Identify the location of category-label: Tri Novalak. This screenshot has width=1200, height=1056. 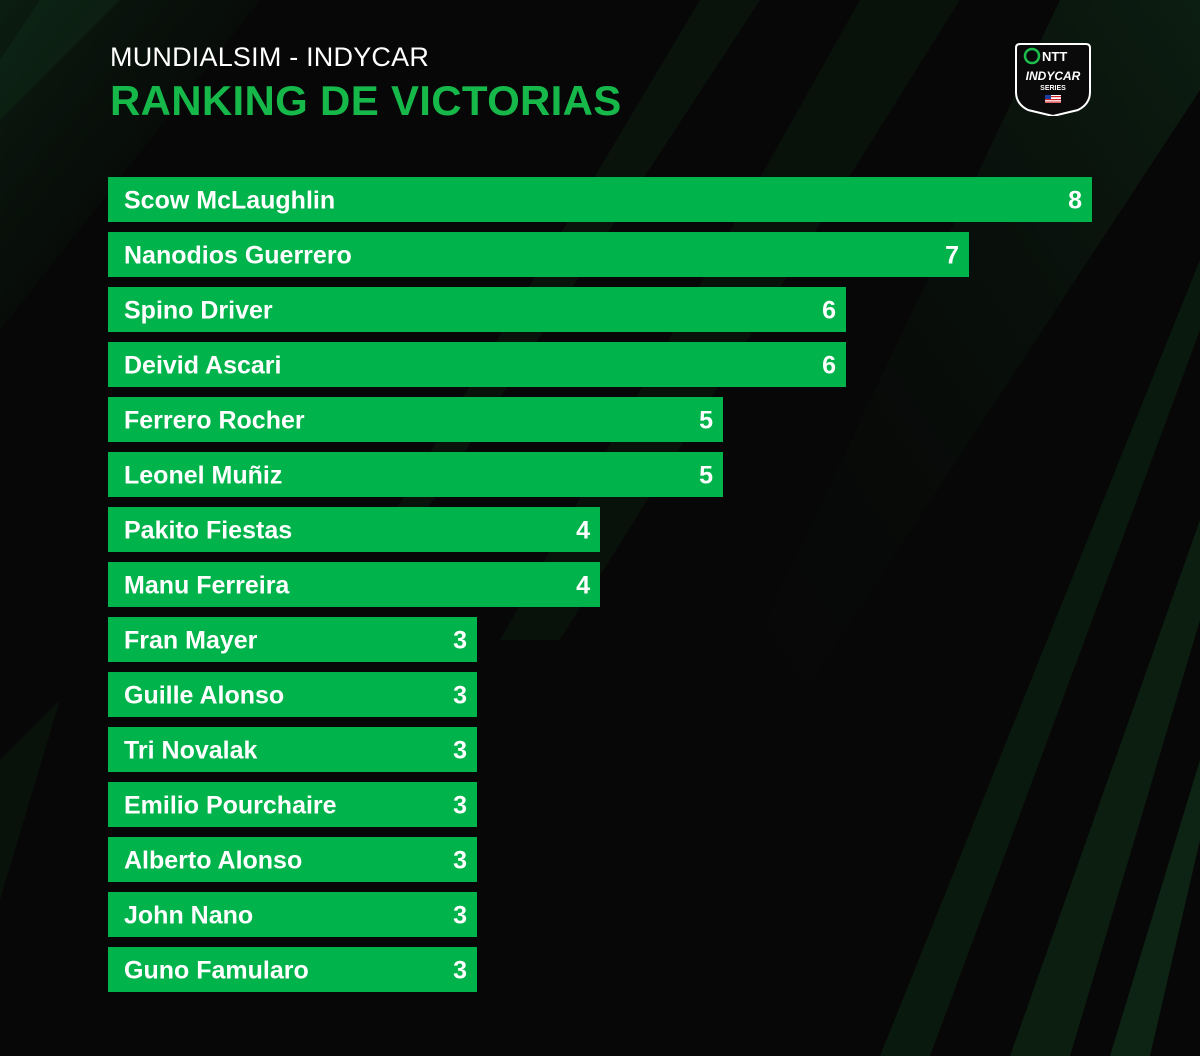
(190, 751).